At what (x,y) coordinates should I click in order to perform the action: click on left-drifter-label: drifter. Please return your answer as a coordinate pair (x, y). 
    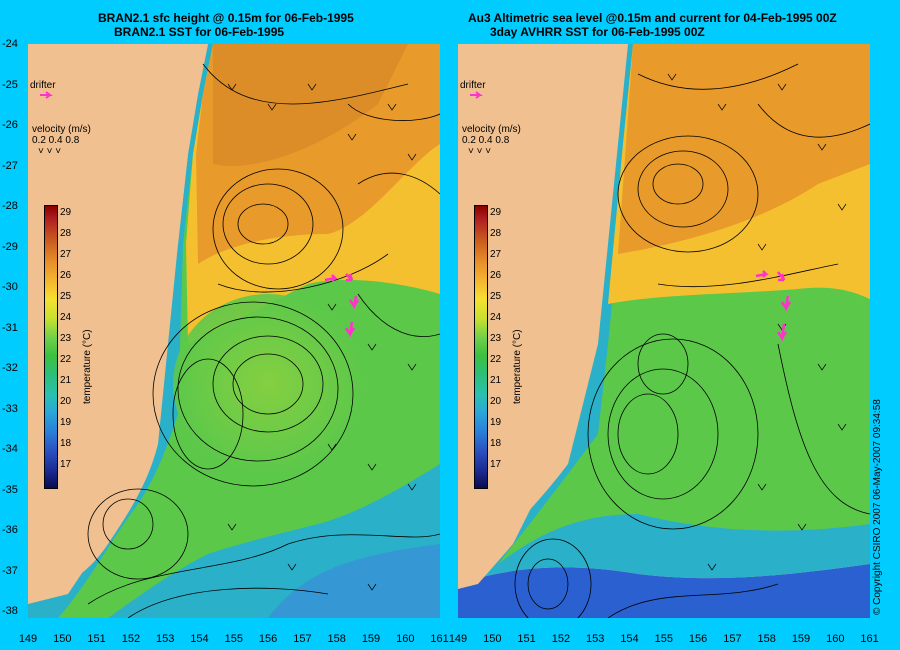
    Looking at the image, I should click on (43, 85).